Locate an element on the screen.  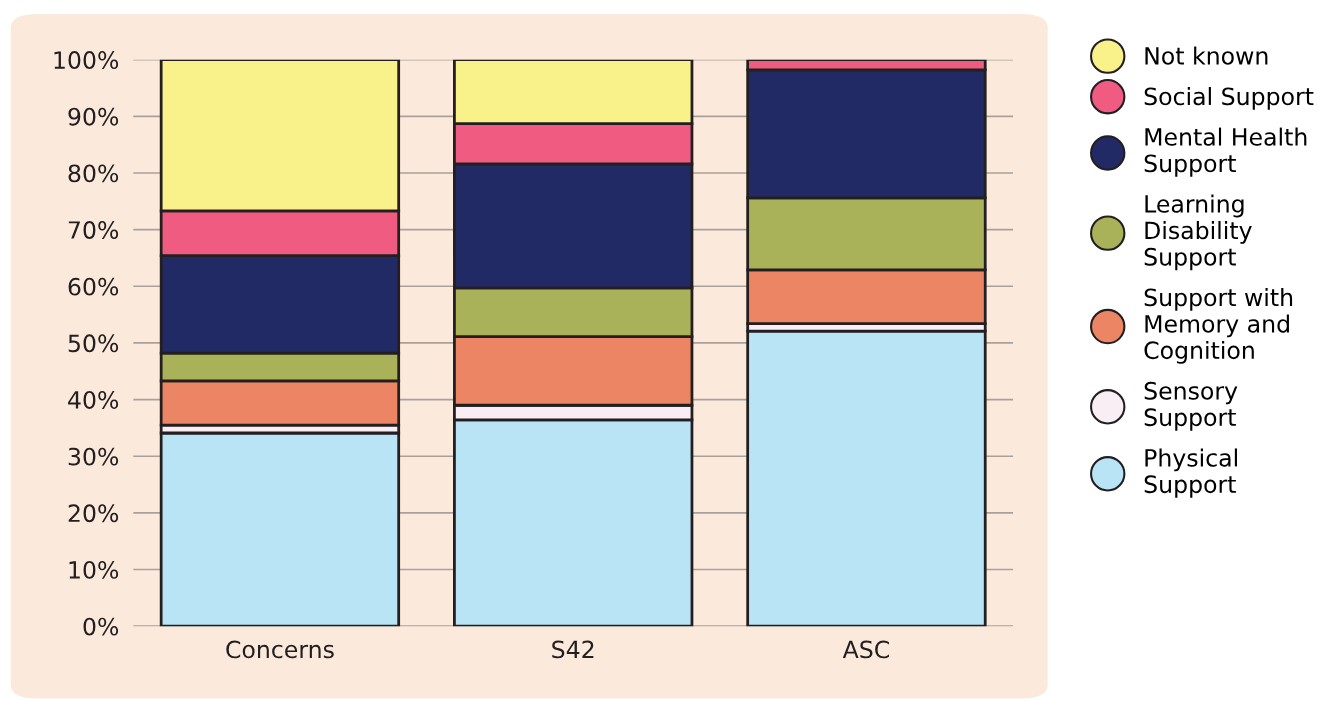
y-tick-label: 80% is located at coordinates (93, 173).